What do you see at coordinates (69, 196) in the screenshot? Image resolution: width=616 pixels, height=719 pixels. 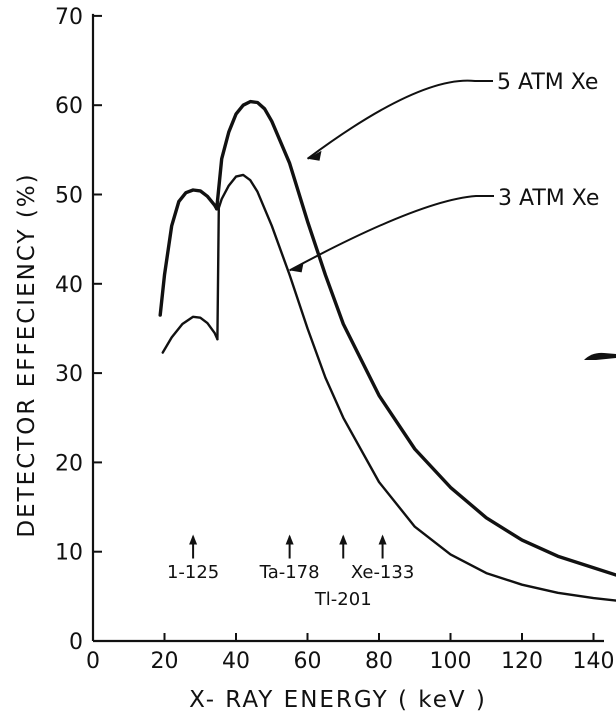 I see `y-tick-label: 50` at bounding box center [69, 196].